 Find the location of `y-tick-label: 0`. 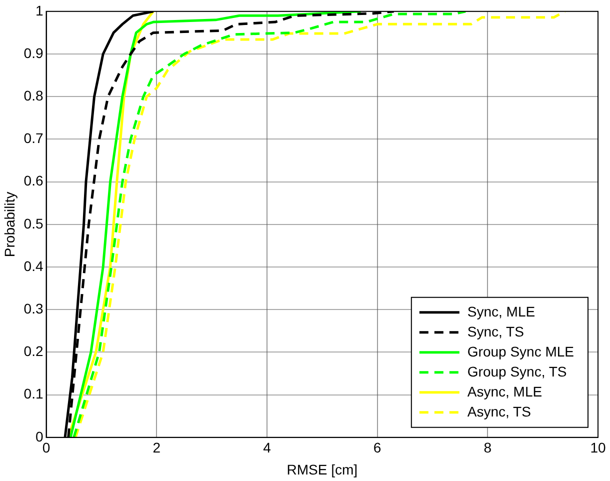

y-tick-label: 0 is located at coordinates (39, 436).